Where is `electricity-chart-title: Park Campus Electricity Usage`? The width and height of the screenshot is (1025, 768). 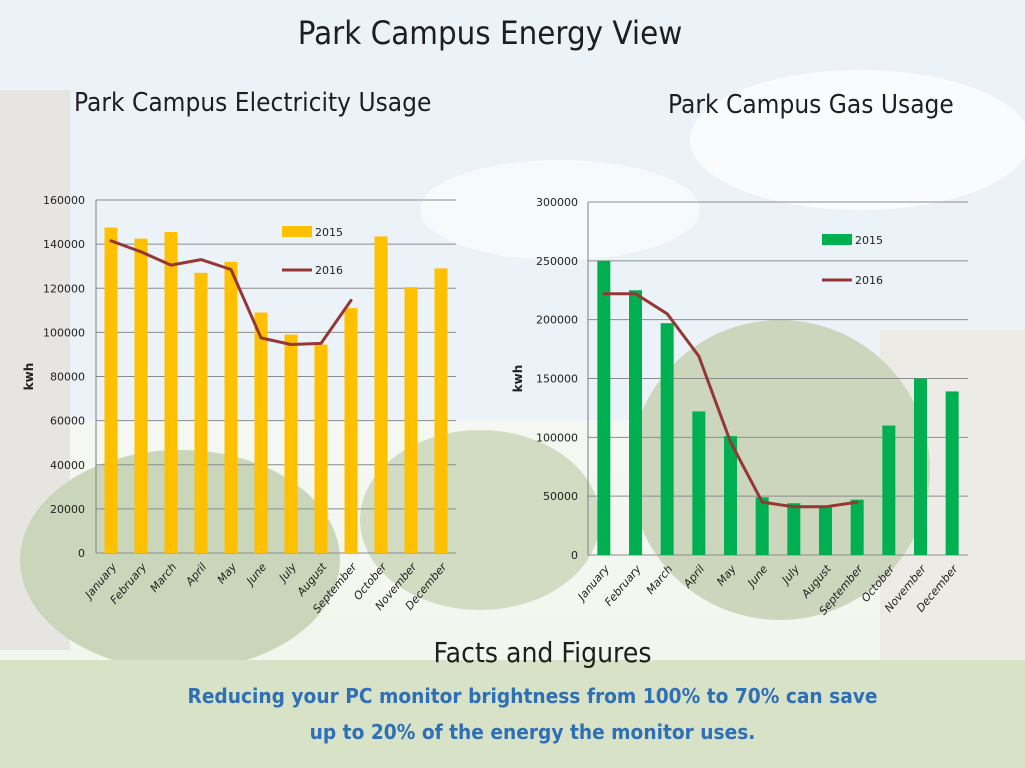
electricity-chart-title: Park Campus Electricity Usage is located at coordinates (253, 103).